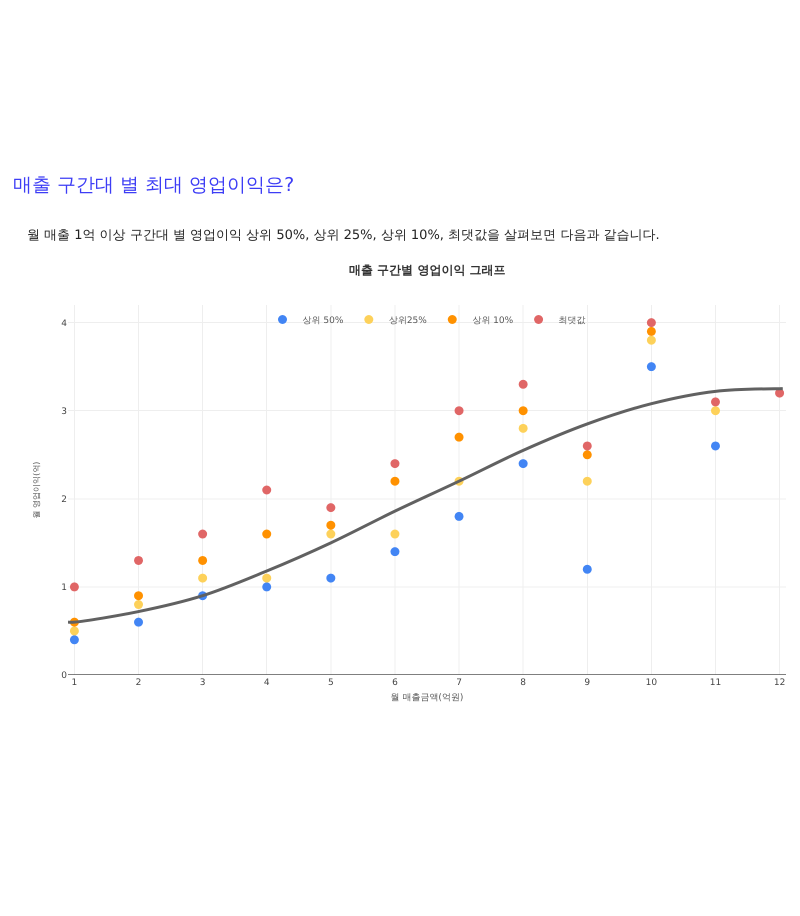 The width and height of the screenshot is (800, 916). What do you see at coordinates (75, 683) in the screenshot?
I see `x-tick-label: 1` at bounding box center [75, 683].